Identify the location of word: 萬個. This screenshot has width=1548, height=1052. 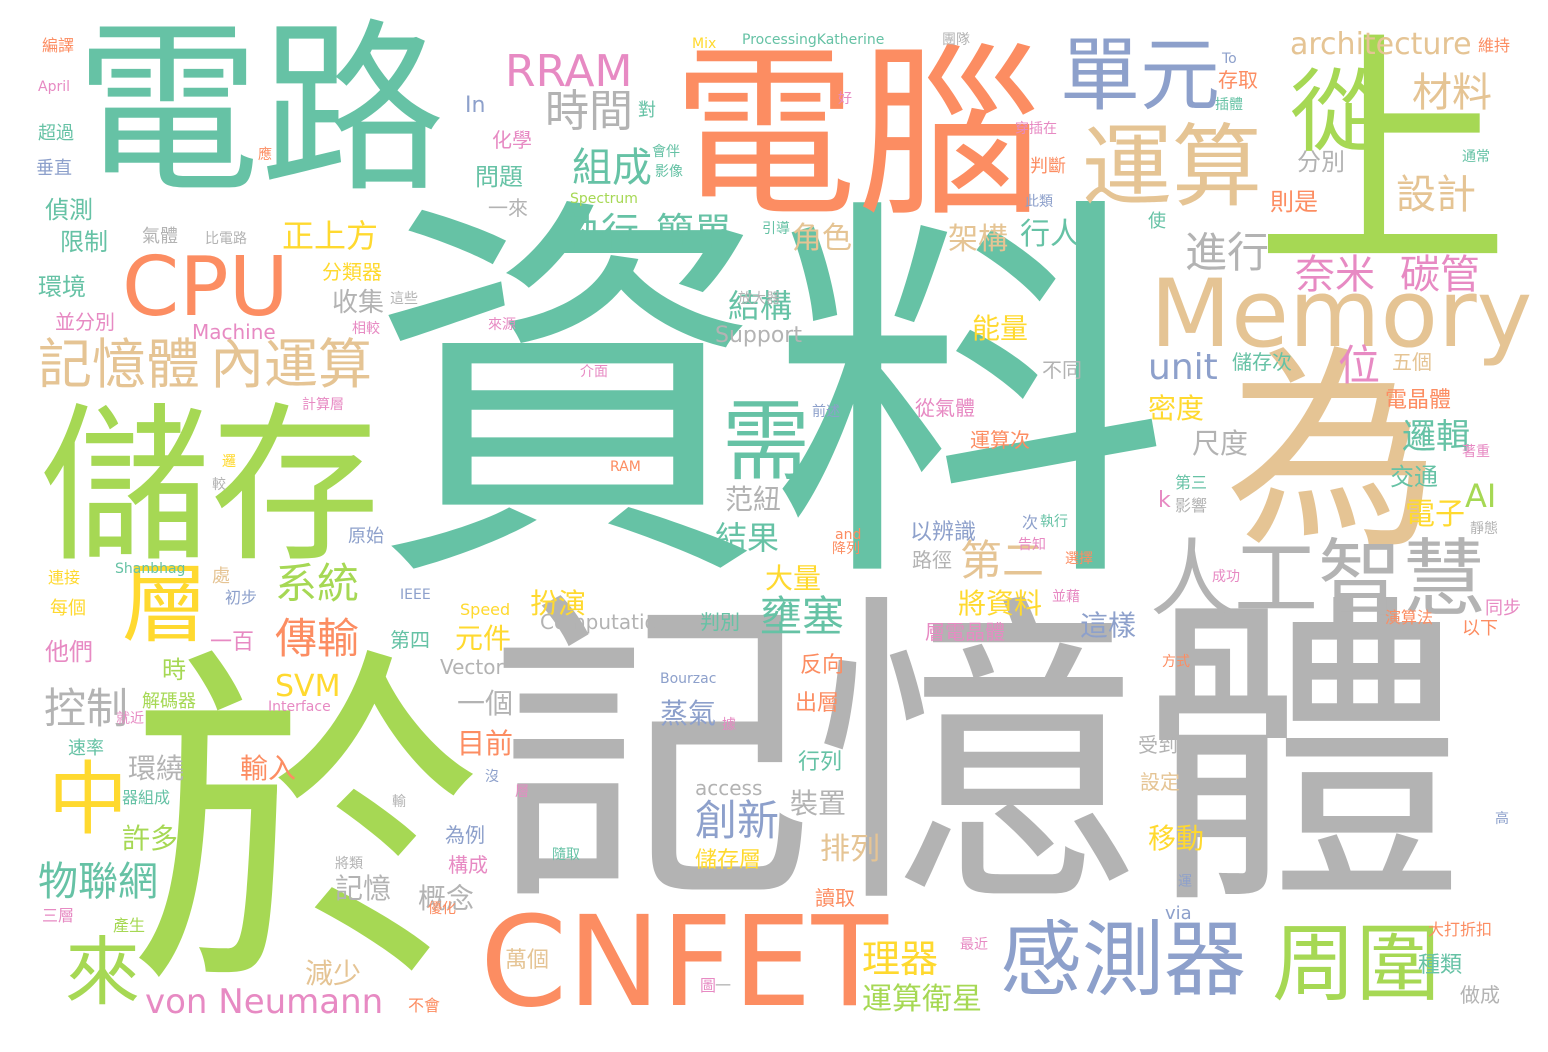
(527, 960).